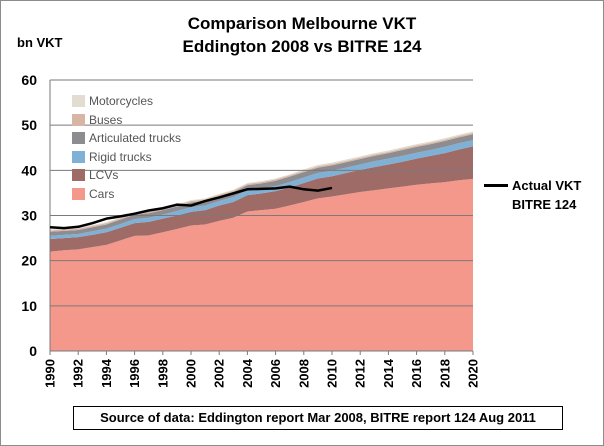 The width and height of the screenshot is (604, 446). Describe the element at coordinates (473, 373) in the screenshot. I see `x-tick-label-2020: 2020` at that location.